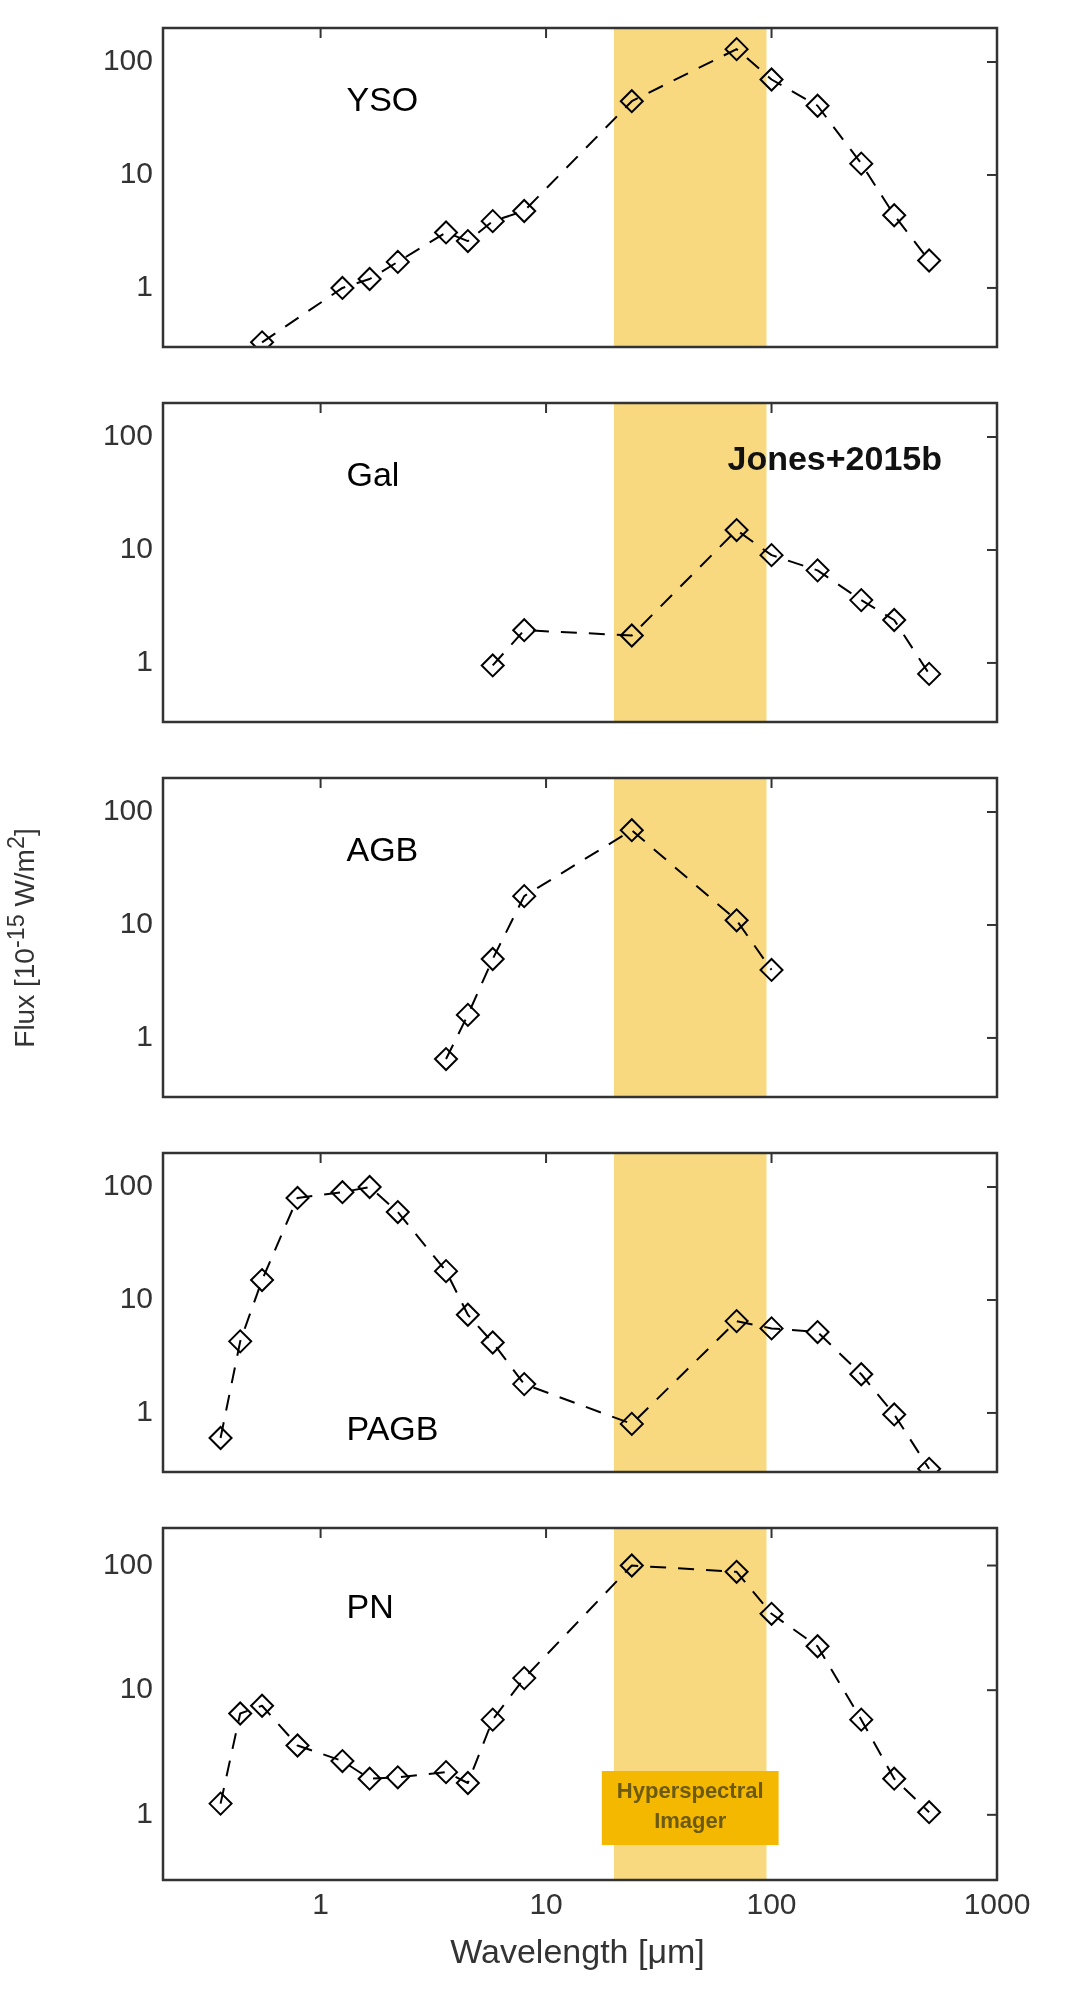  I want to click on x-tick-label: 1, so click(320, 1904).